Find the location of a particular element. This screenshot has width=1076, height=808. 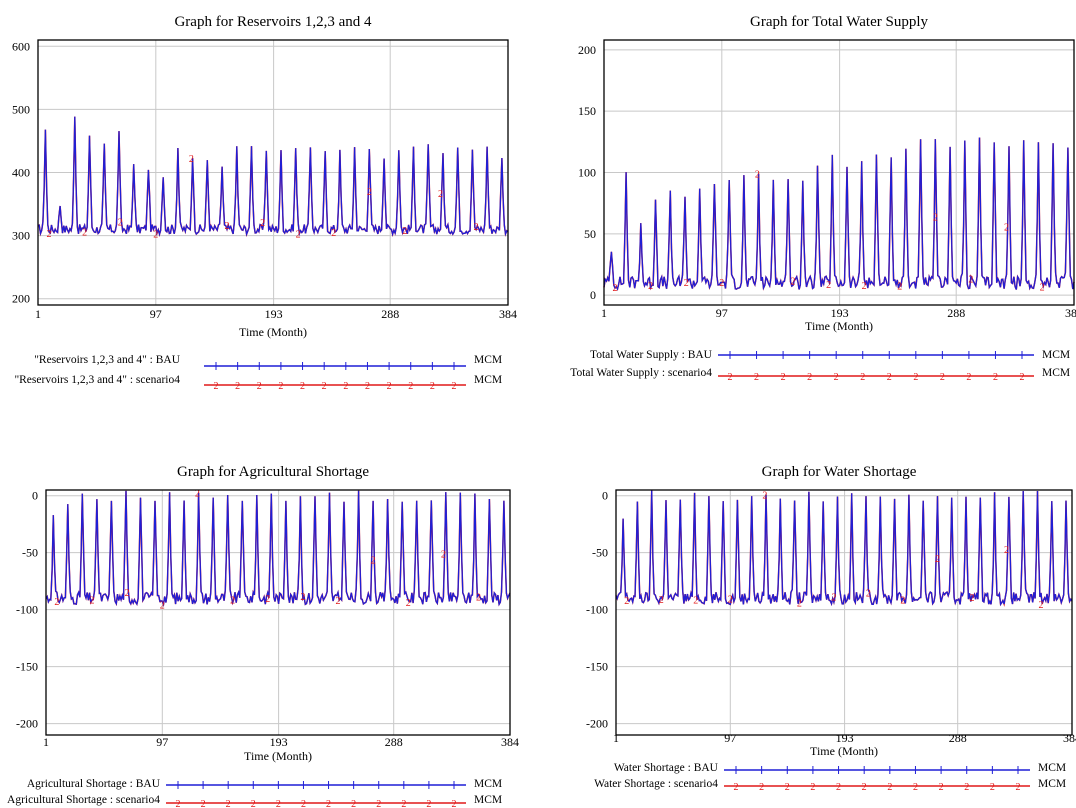

y-tick-label: -100 is located at coordinates (597, 610).